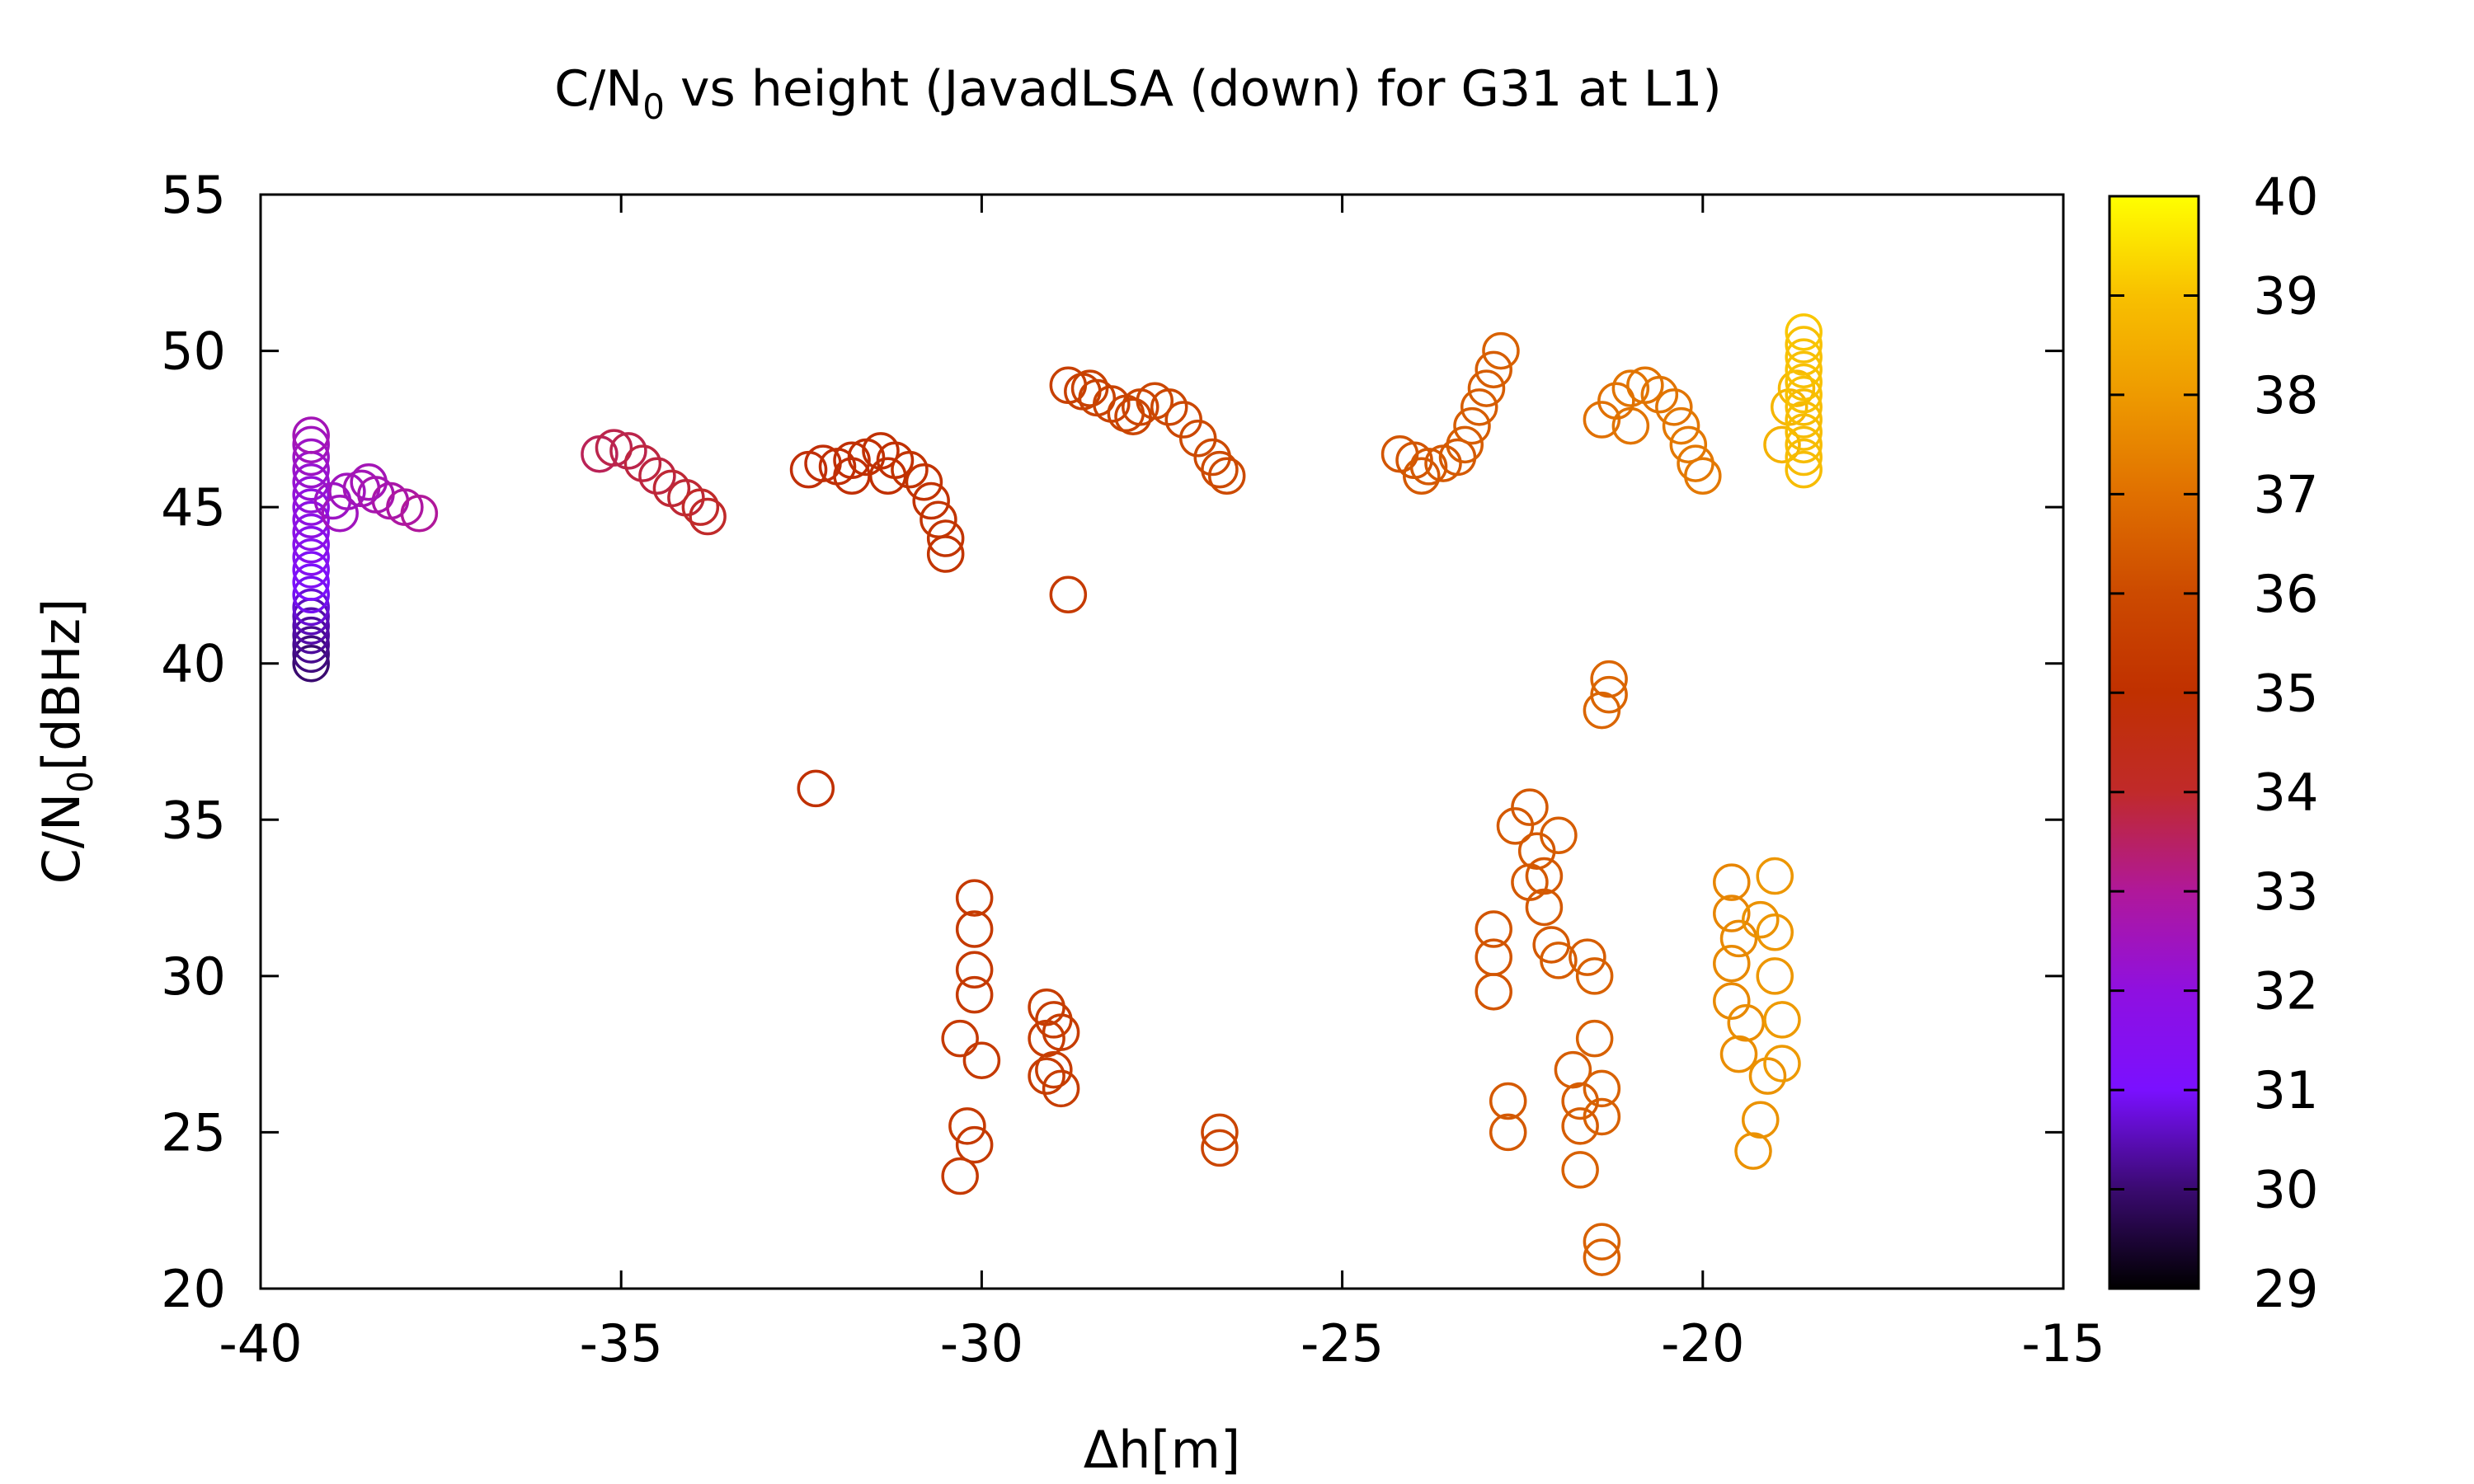  Describe the element at coordinates (193, 508) in the screenshot. I see `y-tick-label: 45` at that location.